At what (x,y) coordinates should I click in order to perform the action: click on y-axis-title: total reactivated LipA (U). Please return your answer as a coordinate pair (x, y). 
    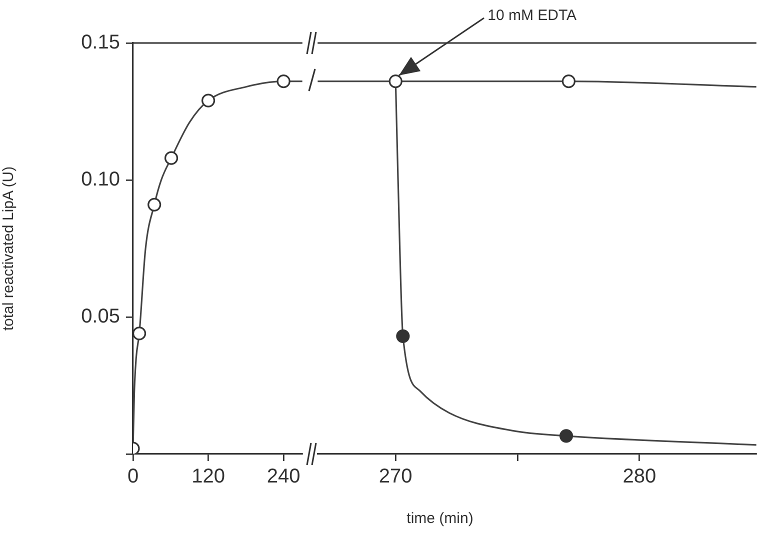
    Looking at the image, I should click on (9, 248).